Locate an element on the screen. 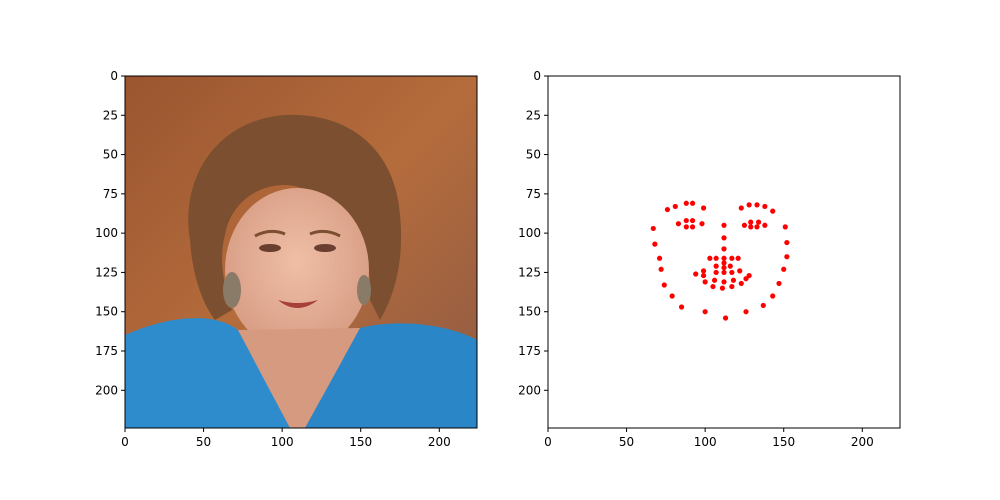  left-y-tick-label: 25 is located at coordinates (110, 115).